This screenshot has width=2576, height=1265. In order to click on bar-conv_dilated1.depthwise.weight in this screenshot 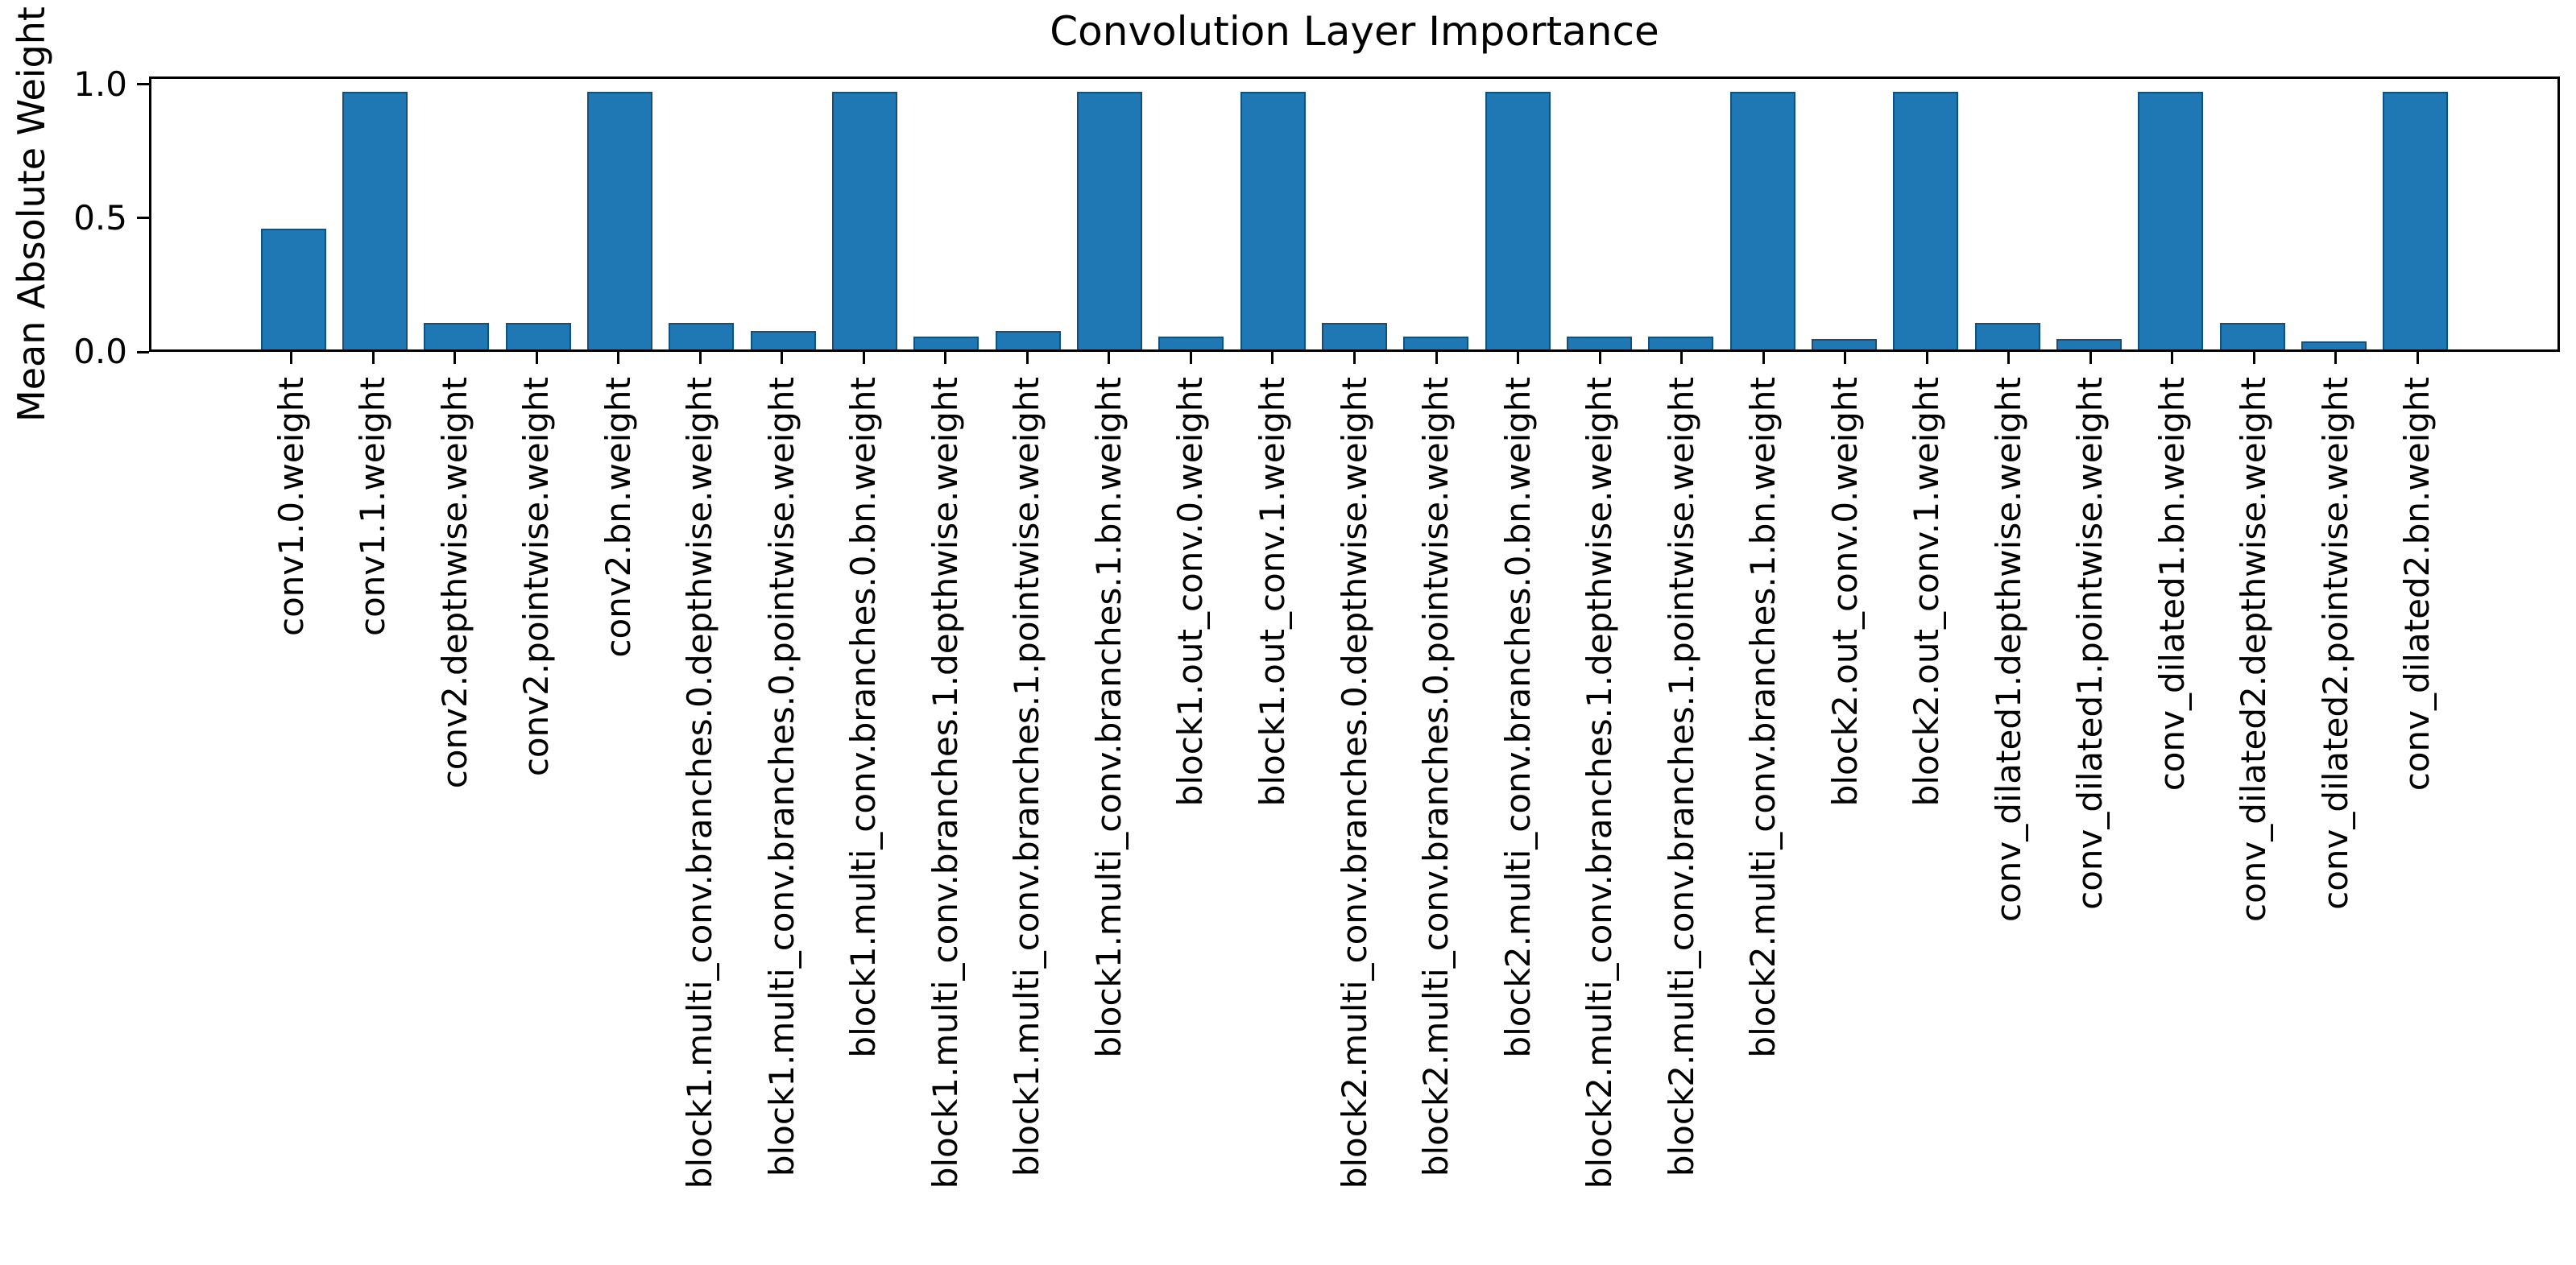, I will do `click(2007, 336)`.